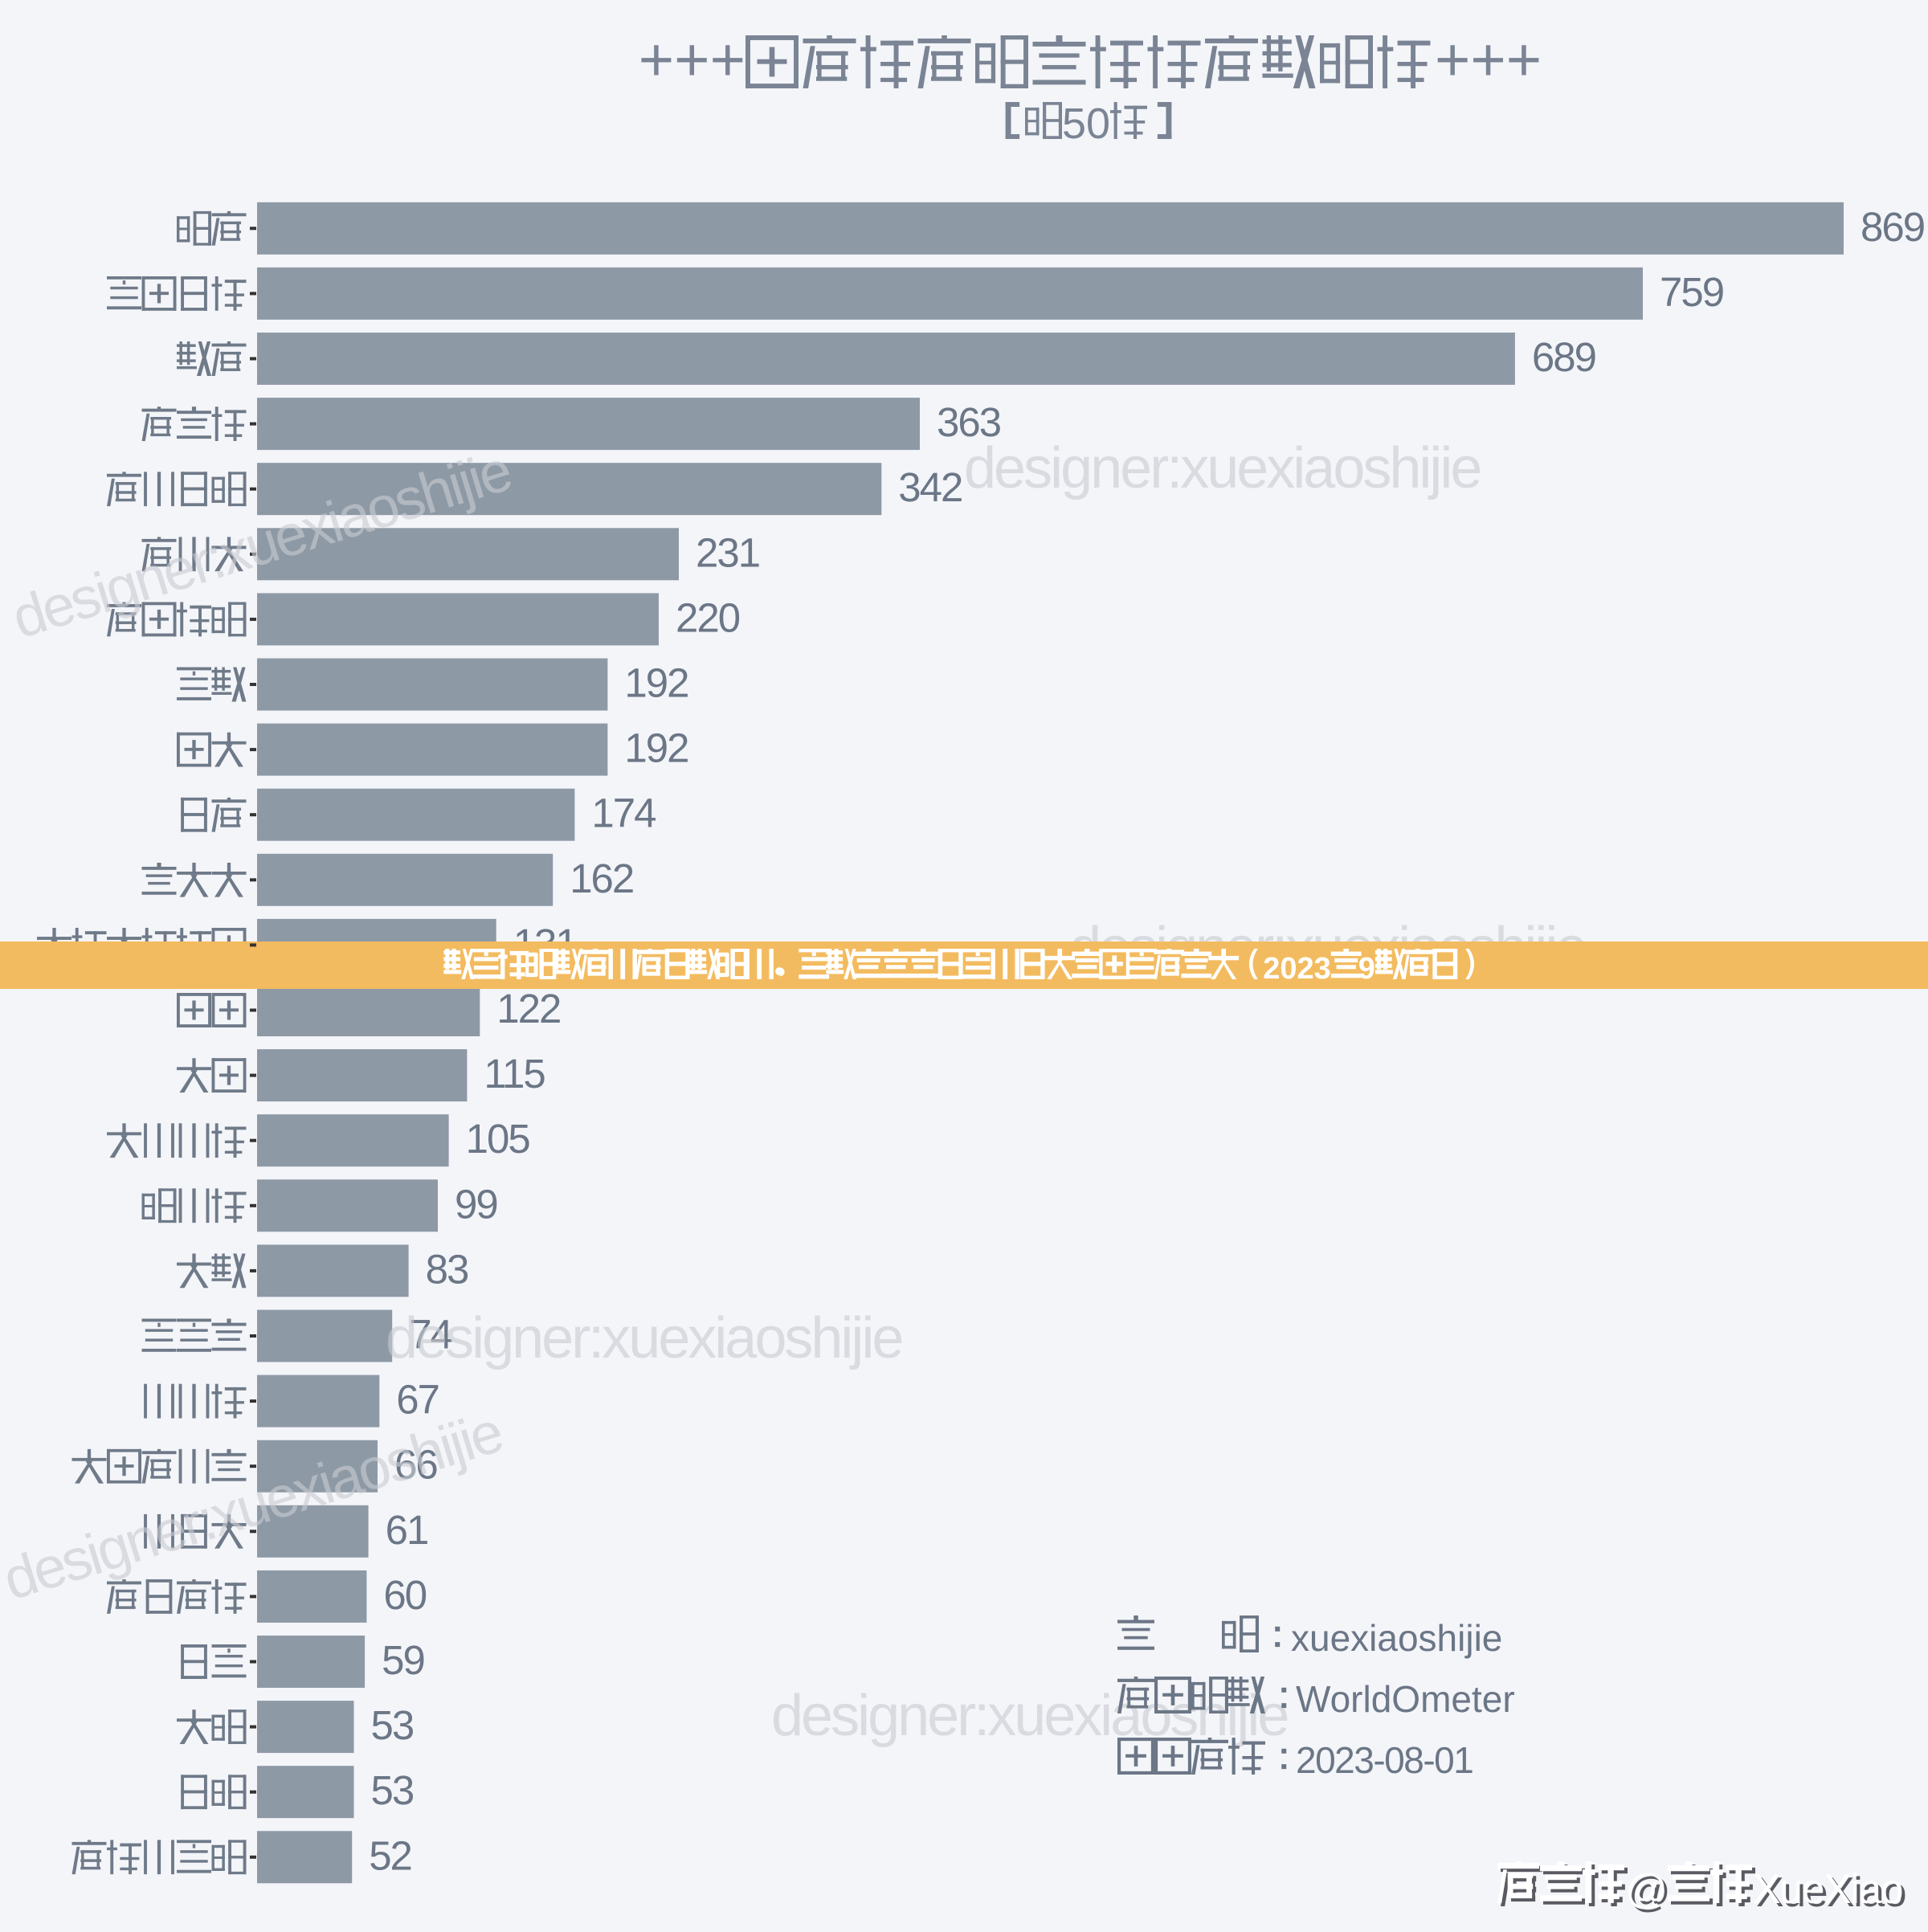  What do you see at coordinates (623, 813) in the screenshot?
I see `svg-text: 174` at bounding box center [623, 813].